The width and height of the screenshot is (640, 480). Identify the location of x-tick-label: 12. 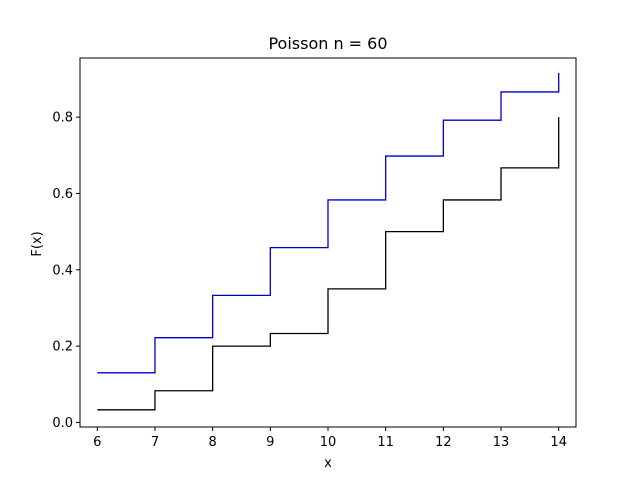
(443, 442).